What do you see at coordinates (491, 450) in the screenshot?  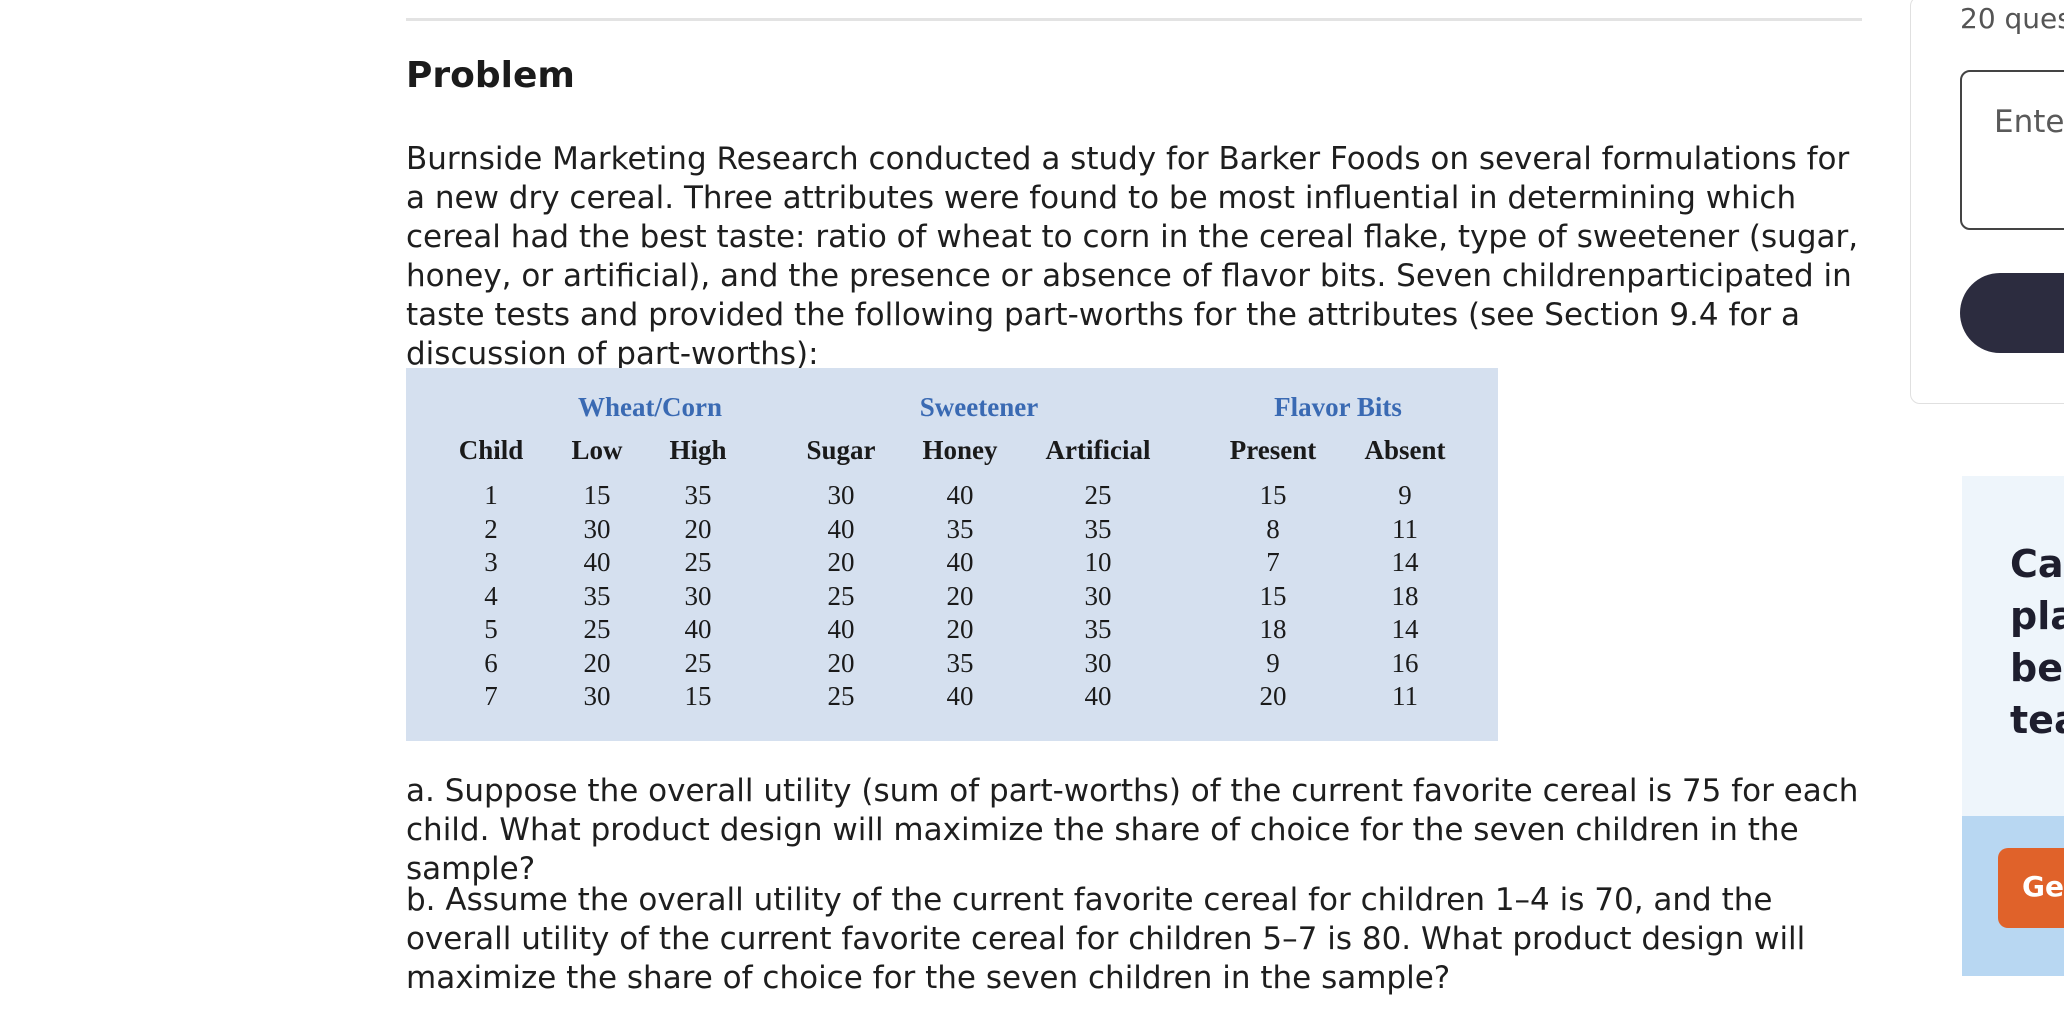 I see `column-header-0: Child` at bounding box center [491, 450].